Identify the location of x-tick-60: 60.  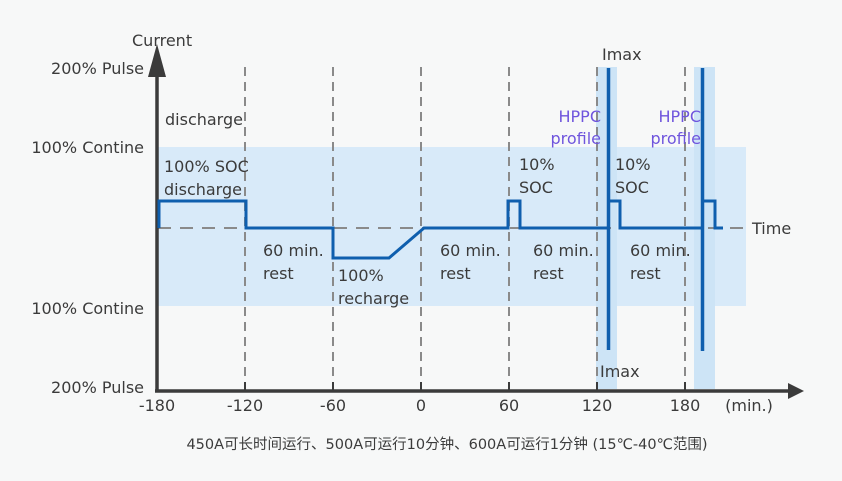
(509, 405).